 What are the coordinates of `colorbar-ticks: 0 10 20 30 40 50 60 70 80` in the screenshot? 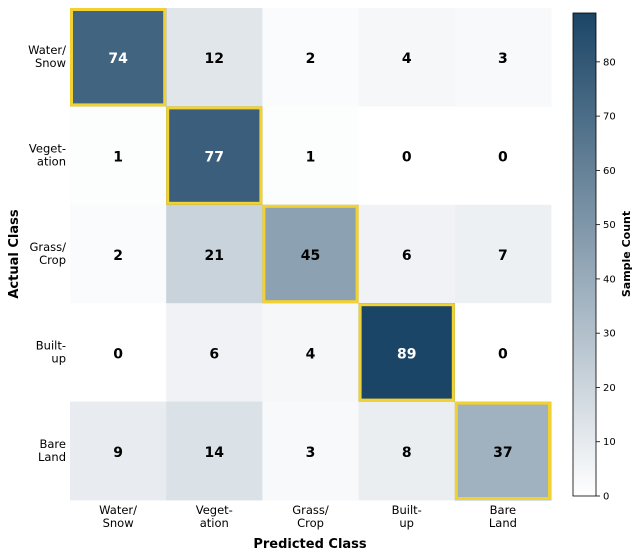 It's located at (606, 280).